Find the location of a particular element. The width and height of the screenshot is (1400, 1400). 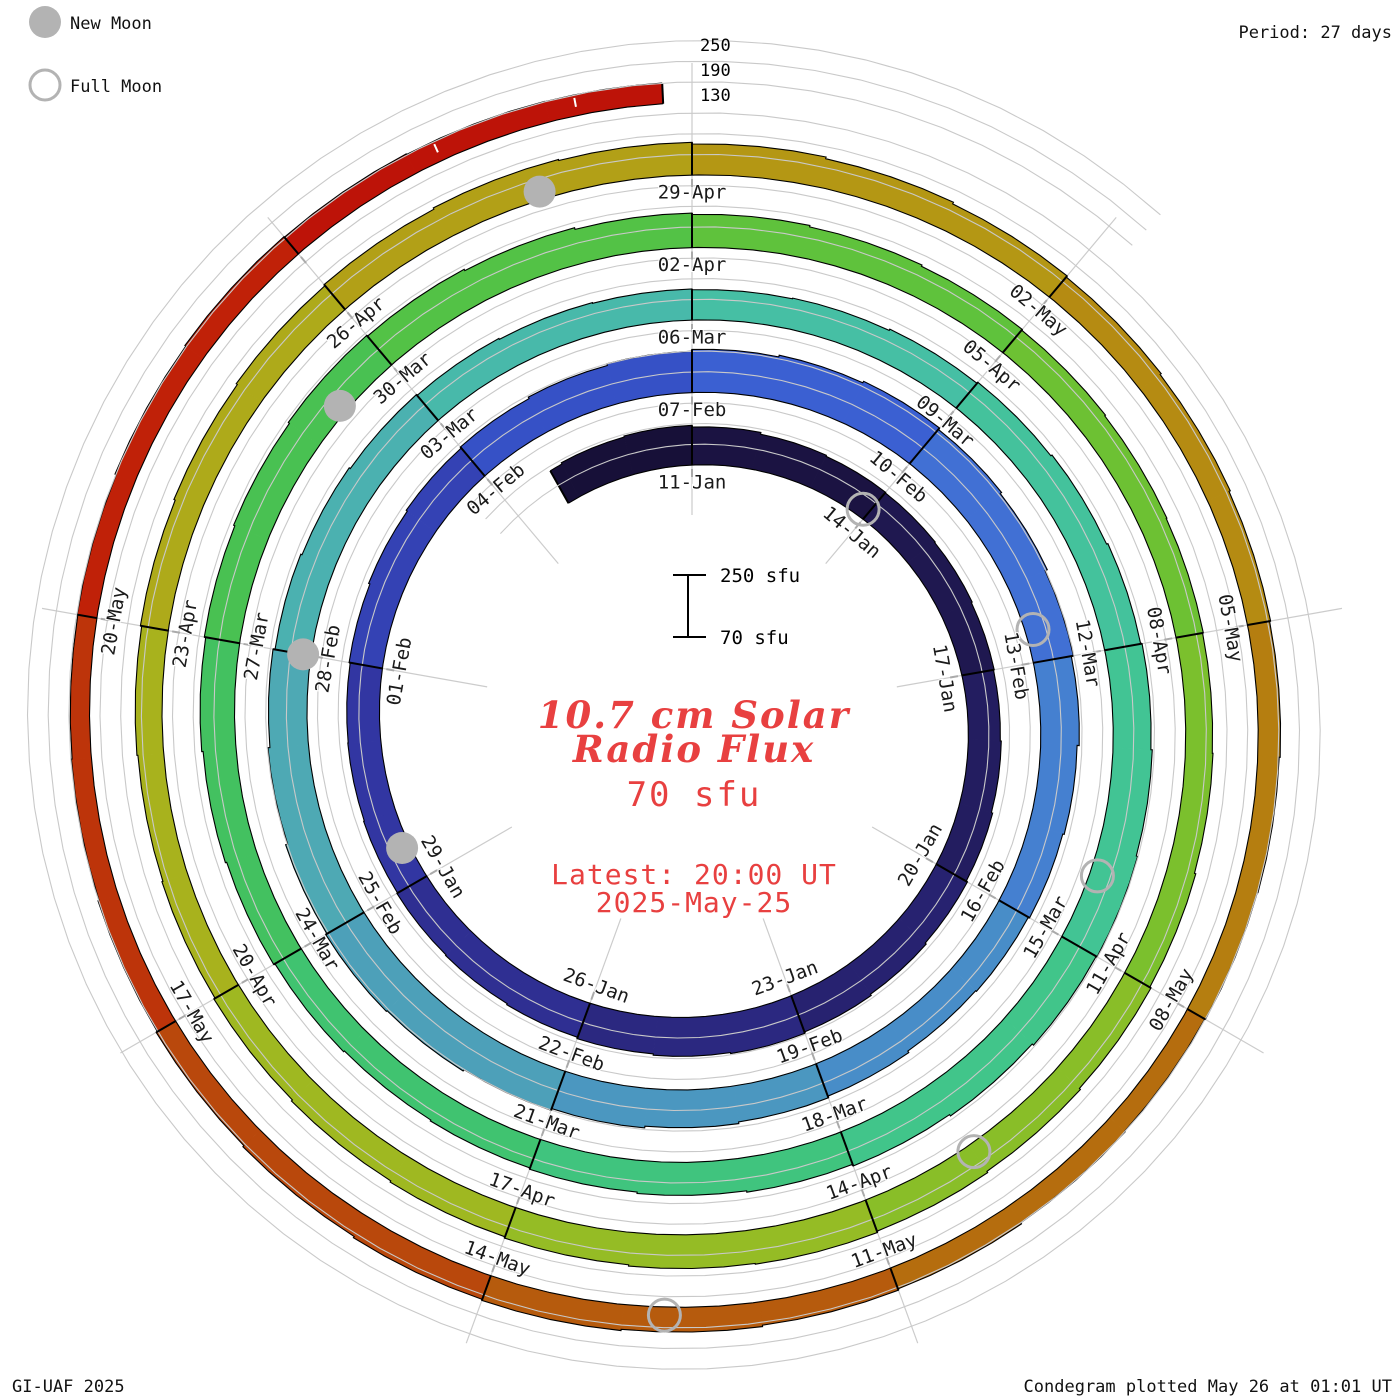

spiral-date-label: 05-May is located at coordinates (1230, 627).